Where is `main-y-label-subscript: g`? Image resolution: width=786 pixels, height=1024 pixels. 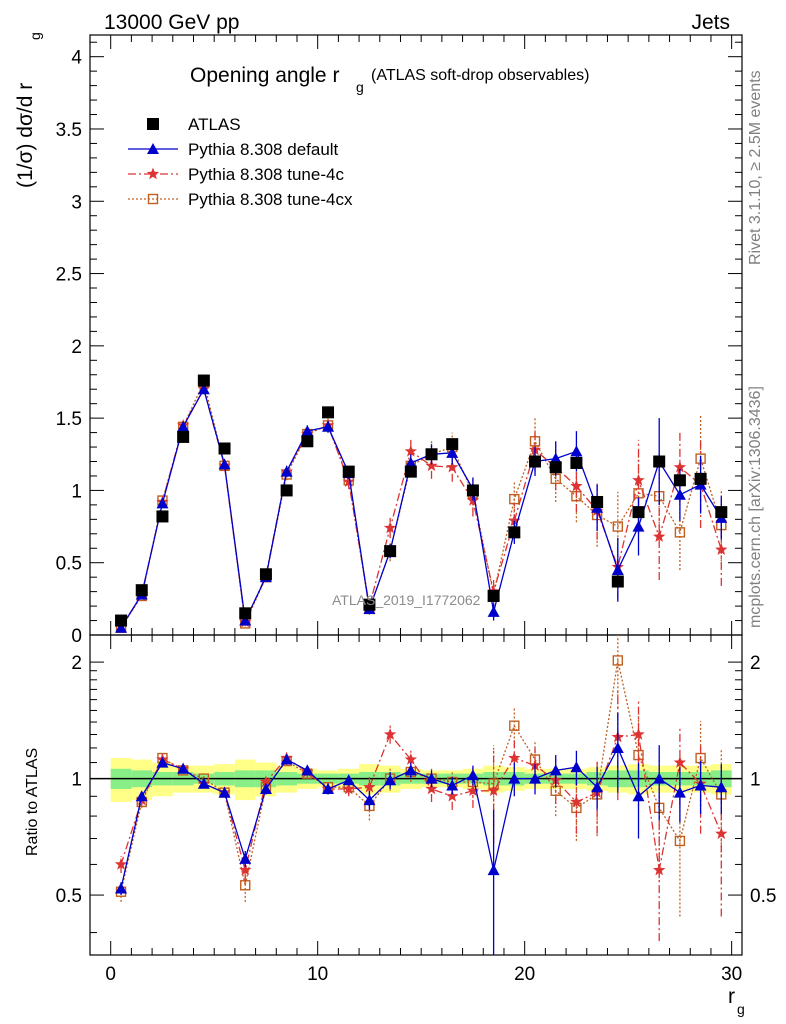 main-y-label-subscript: g is located at coordinates (35, 36).